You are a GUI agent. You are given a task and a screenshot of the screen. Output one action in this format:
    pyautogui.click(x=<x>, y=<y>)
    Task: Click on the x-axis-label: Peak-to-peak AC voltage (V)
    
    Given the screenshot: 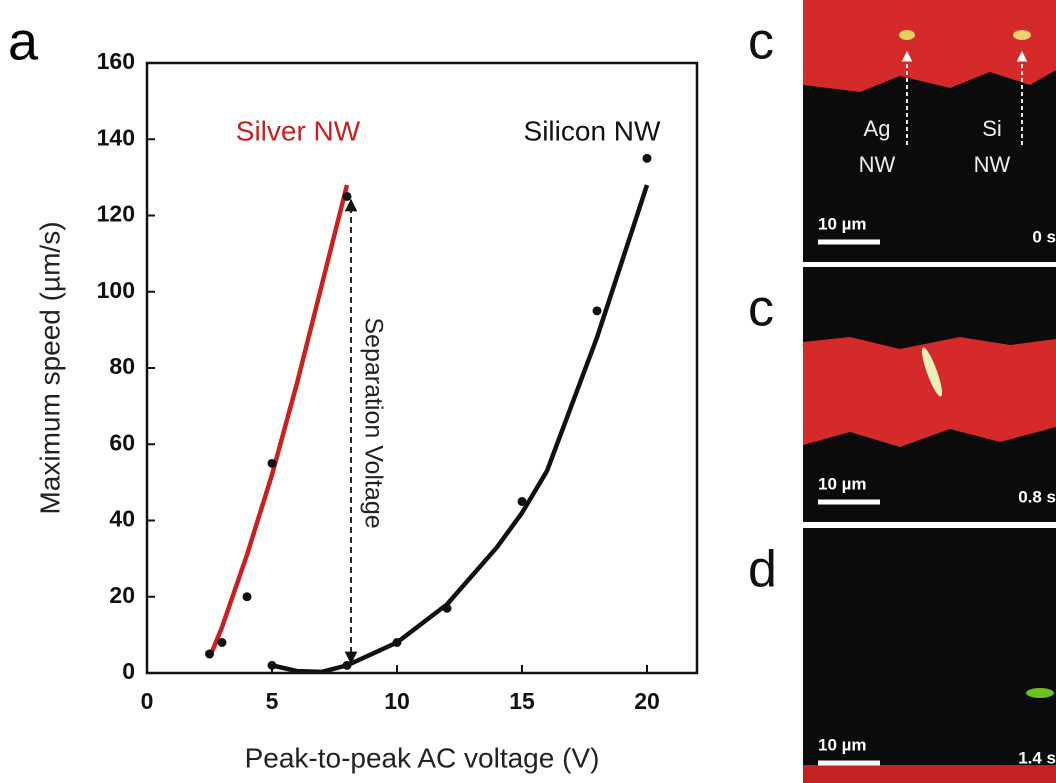 What is the action you would take?
    pyautogui.click(x=422, y=757)
    